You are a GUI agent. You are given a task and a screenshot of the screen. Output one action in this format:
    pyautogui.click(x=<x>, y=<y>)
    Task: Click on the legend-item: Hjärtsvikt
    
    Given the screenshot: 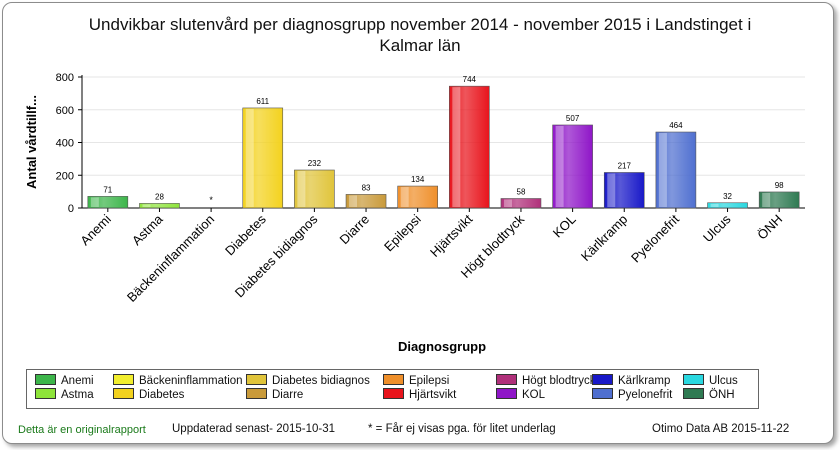 What is the action you would take?
    pyautogui.click(x=419, y=394)
    